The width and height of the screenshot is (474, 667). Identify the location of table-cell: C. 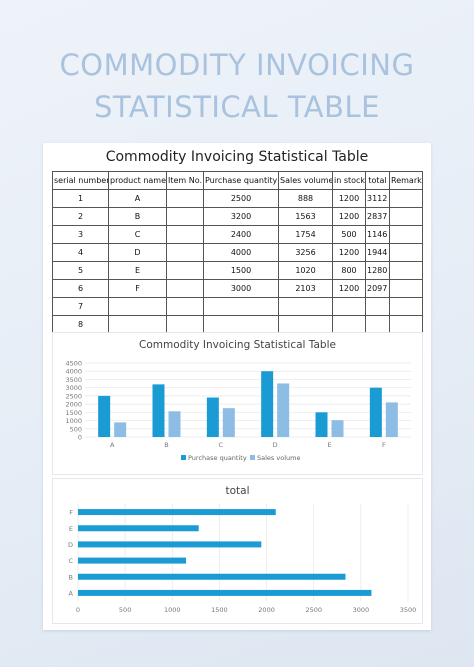
(137, 234).